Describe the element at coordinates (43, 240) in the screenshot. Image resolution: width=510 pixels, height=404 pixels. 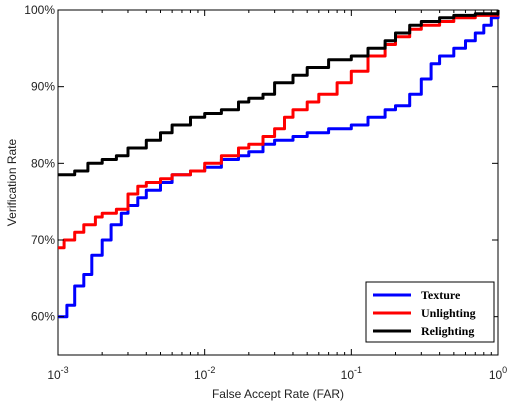
I see `y-tick-label: 70%` at that location.